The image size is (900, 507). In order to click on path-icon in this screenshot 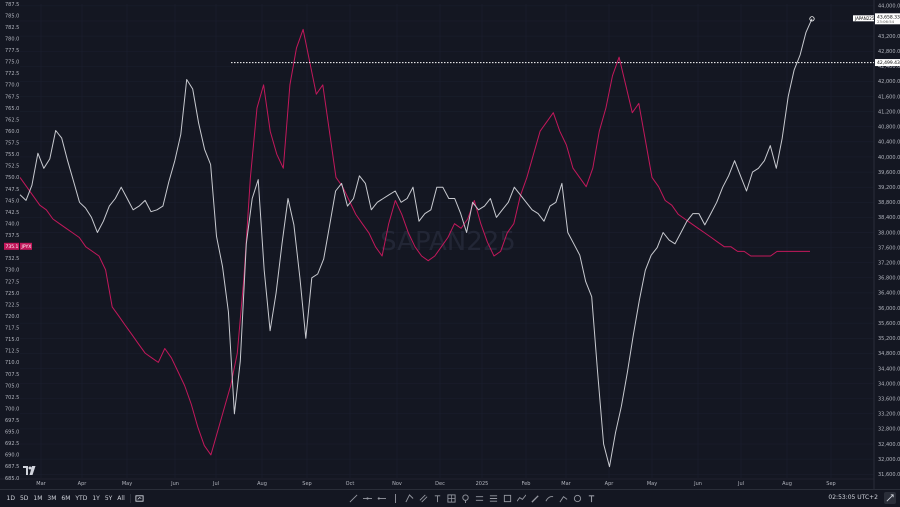, I will do `click(521, 498)`.